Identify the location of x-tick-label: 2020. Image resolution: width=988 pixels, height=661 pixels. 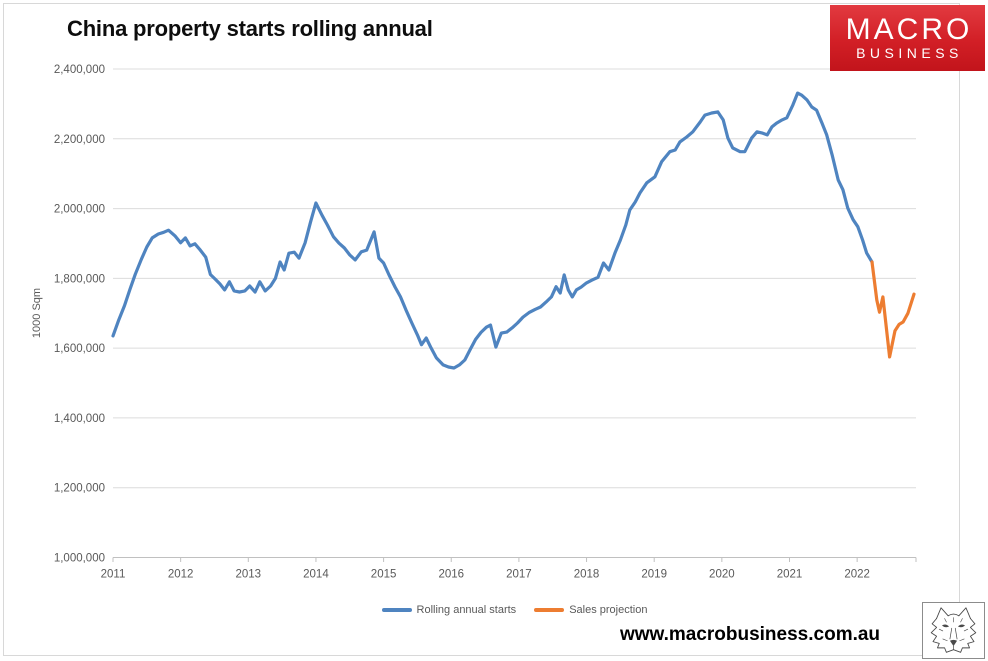
(722, 575).